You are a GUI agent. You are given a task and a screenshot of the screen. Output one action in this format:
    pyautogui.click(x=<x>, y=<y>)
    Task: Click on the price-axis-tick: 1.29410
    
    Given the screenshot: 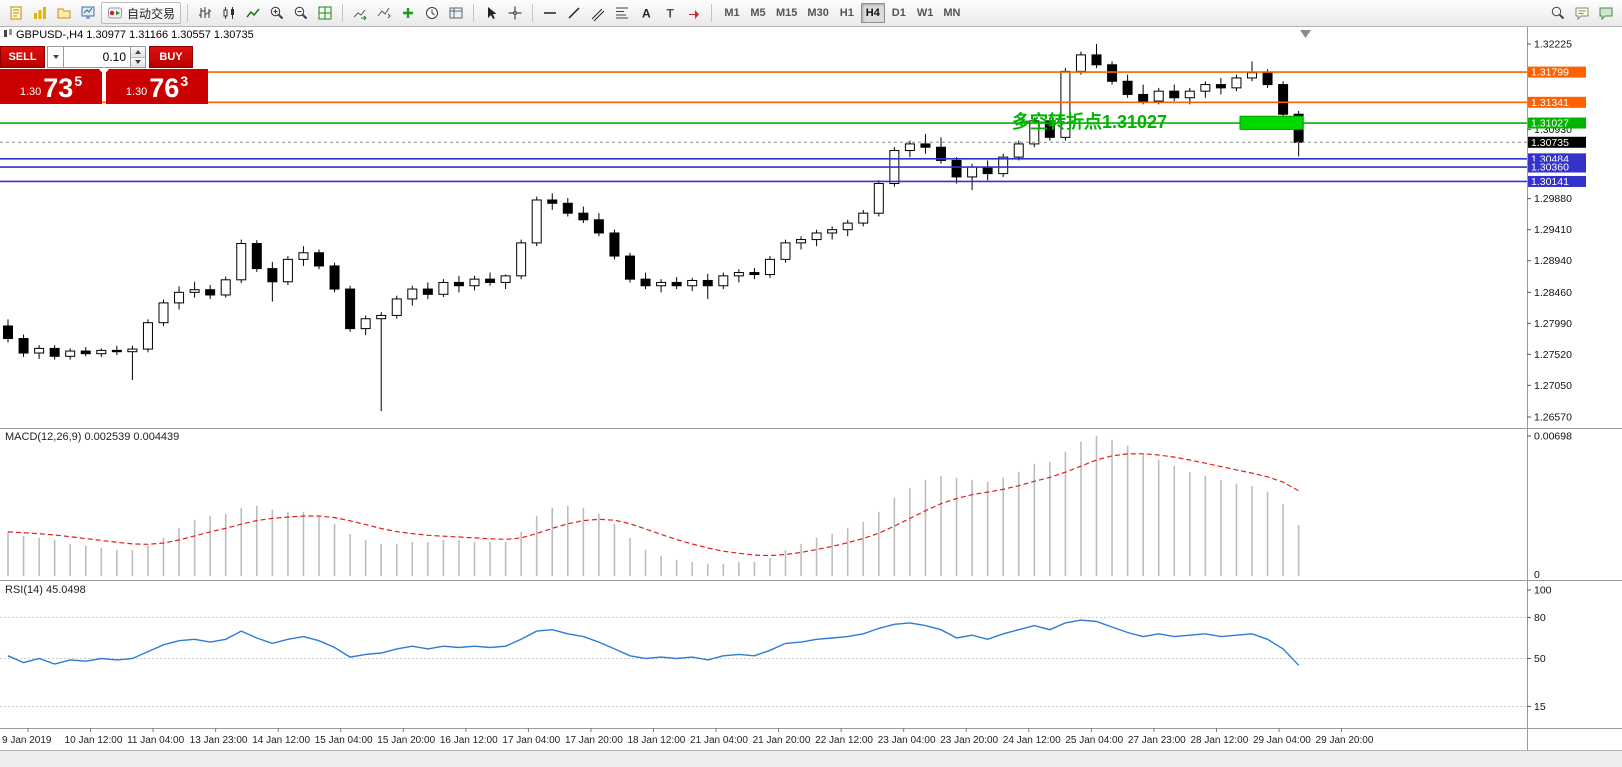 What is the action you would take?
    pyautogui.click(x=1553, y=230)
    